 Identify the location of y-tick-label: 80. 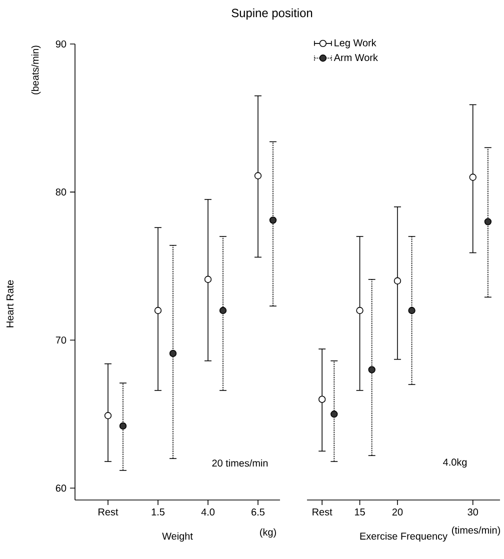
(61, 192).